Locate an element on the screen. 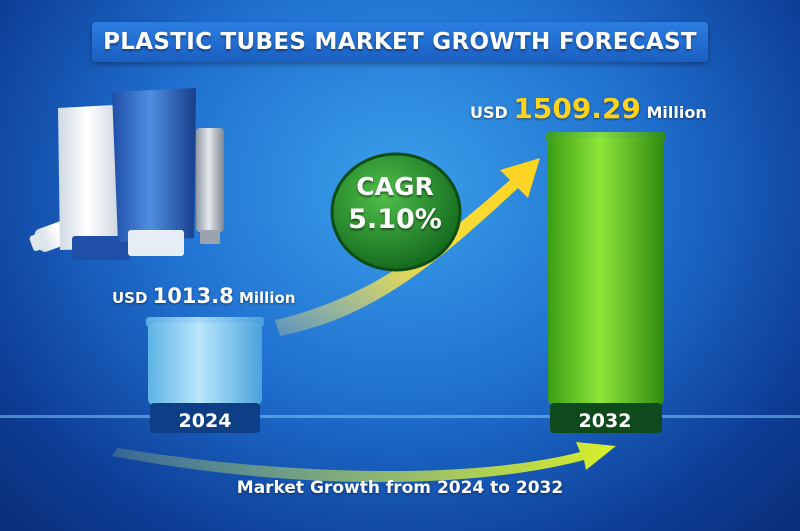 The width and height of the screenshot is (800, 531). title-banner: PLASTIC TUBES MARKET GROWTH FORECAST is located at coordinates (400, 42).